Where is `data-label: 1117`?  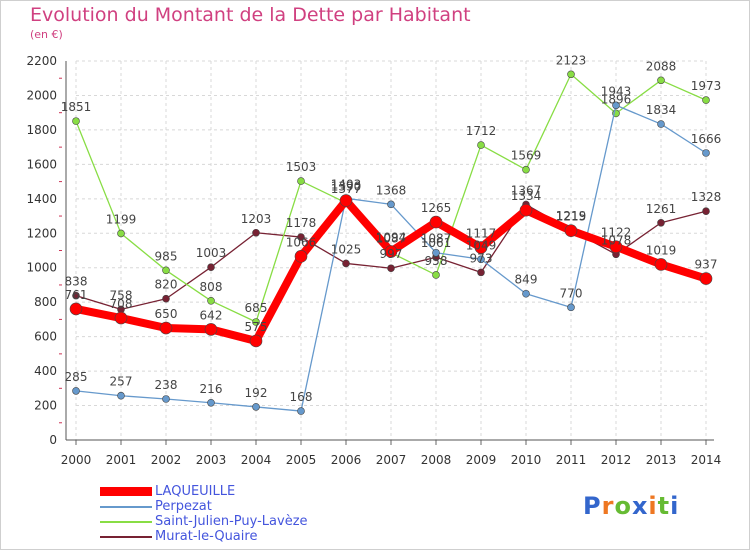 data-label: 1117 is located at coordinates (481, 234).